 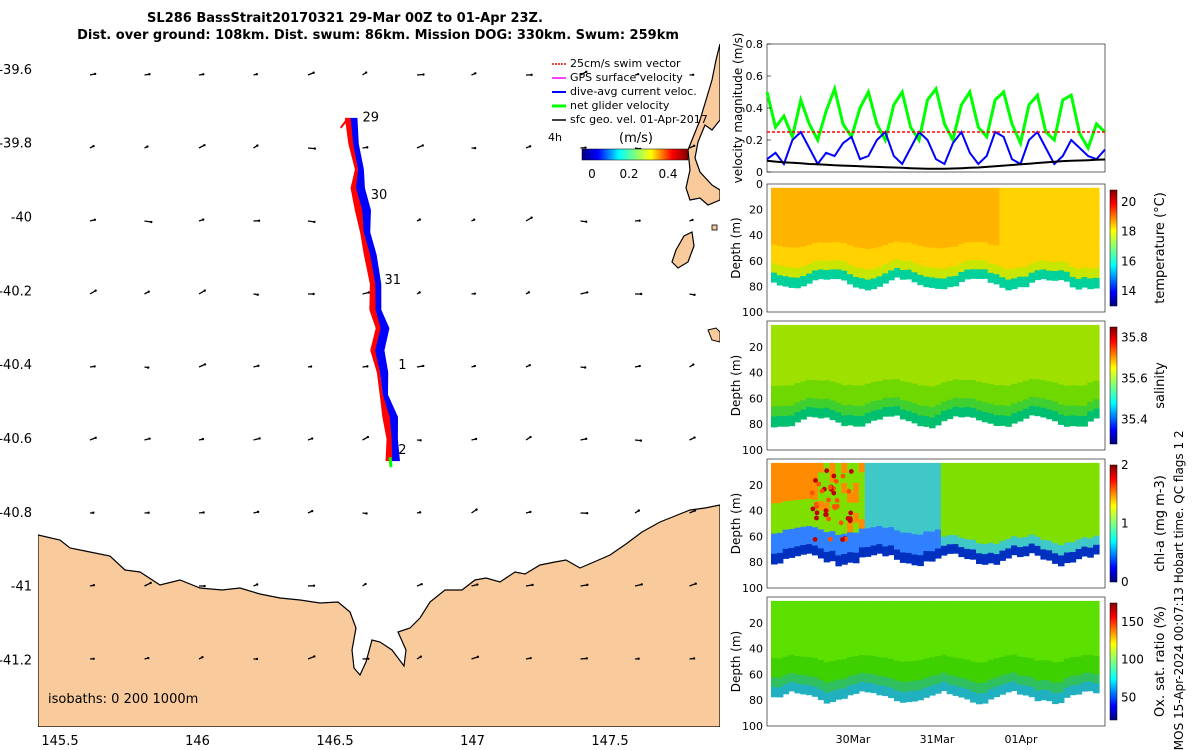 I want to click on velocity-series, so click(x=936, y=126).